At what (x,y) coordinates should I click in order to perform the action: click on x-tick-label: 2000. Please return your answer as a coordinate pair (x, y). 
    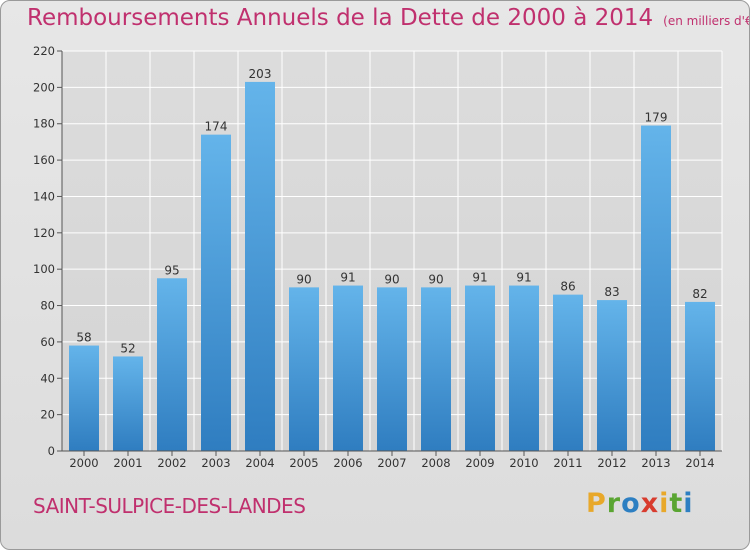
    Looking at the image, I should click on (83, 463).